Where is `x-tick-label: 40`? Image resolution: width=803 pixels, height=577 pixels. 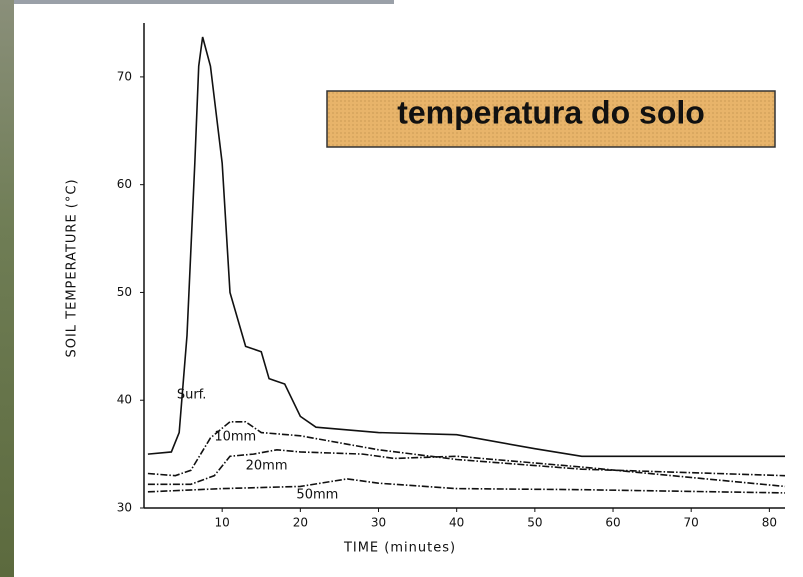 x-tick-label: 40 is located at coordinates (456, 523).